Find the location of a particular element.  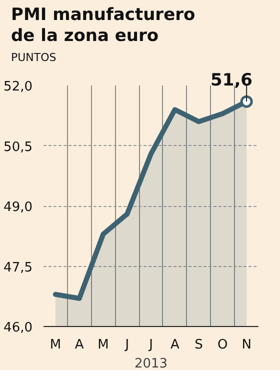

chart-title: PMI manufacturero de la zona euro is located at coordinates (103, 25).